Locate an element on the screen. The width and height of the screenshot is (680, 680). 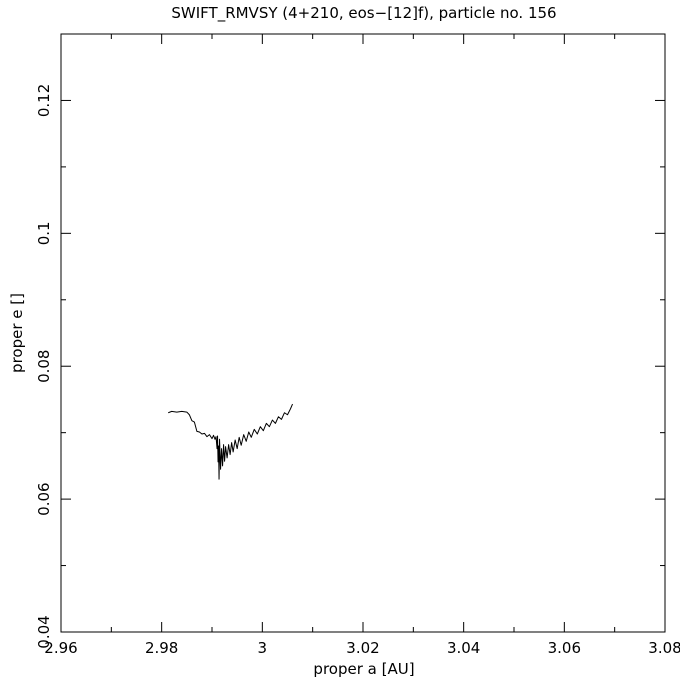
x-axis-label: proper a [AU] is located at coordinates (363, 669).